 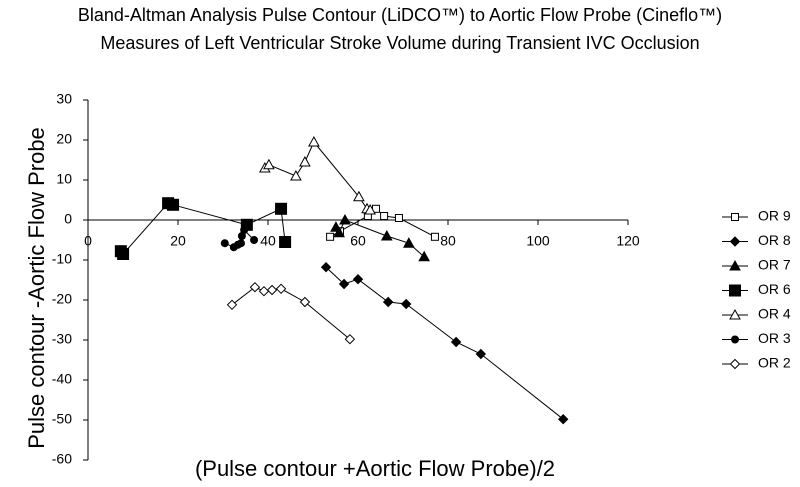 I want to click on y-tick-label: 10, so click(x=64, y=179).